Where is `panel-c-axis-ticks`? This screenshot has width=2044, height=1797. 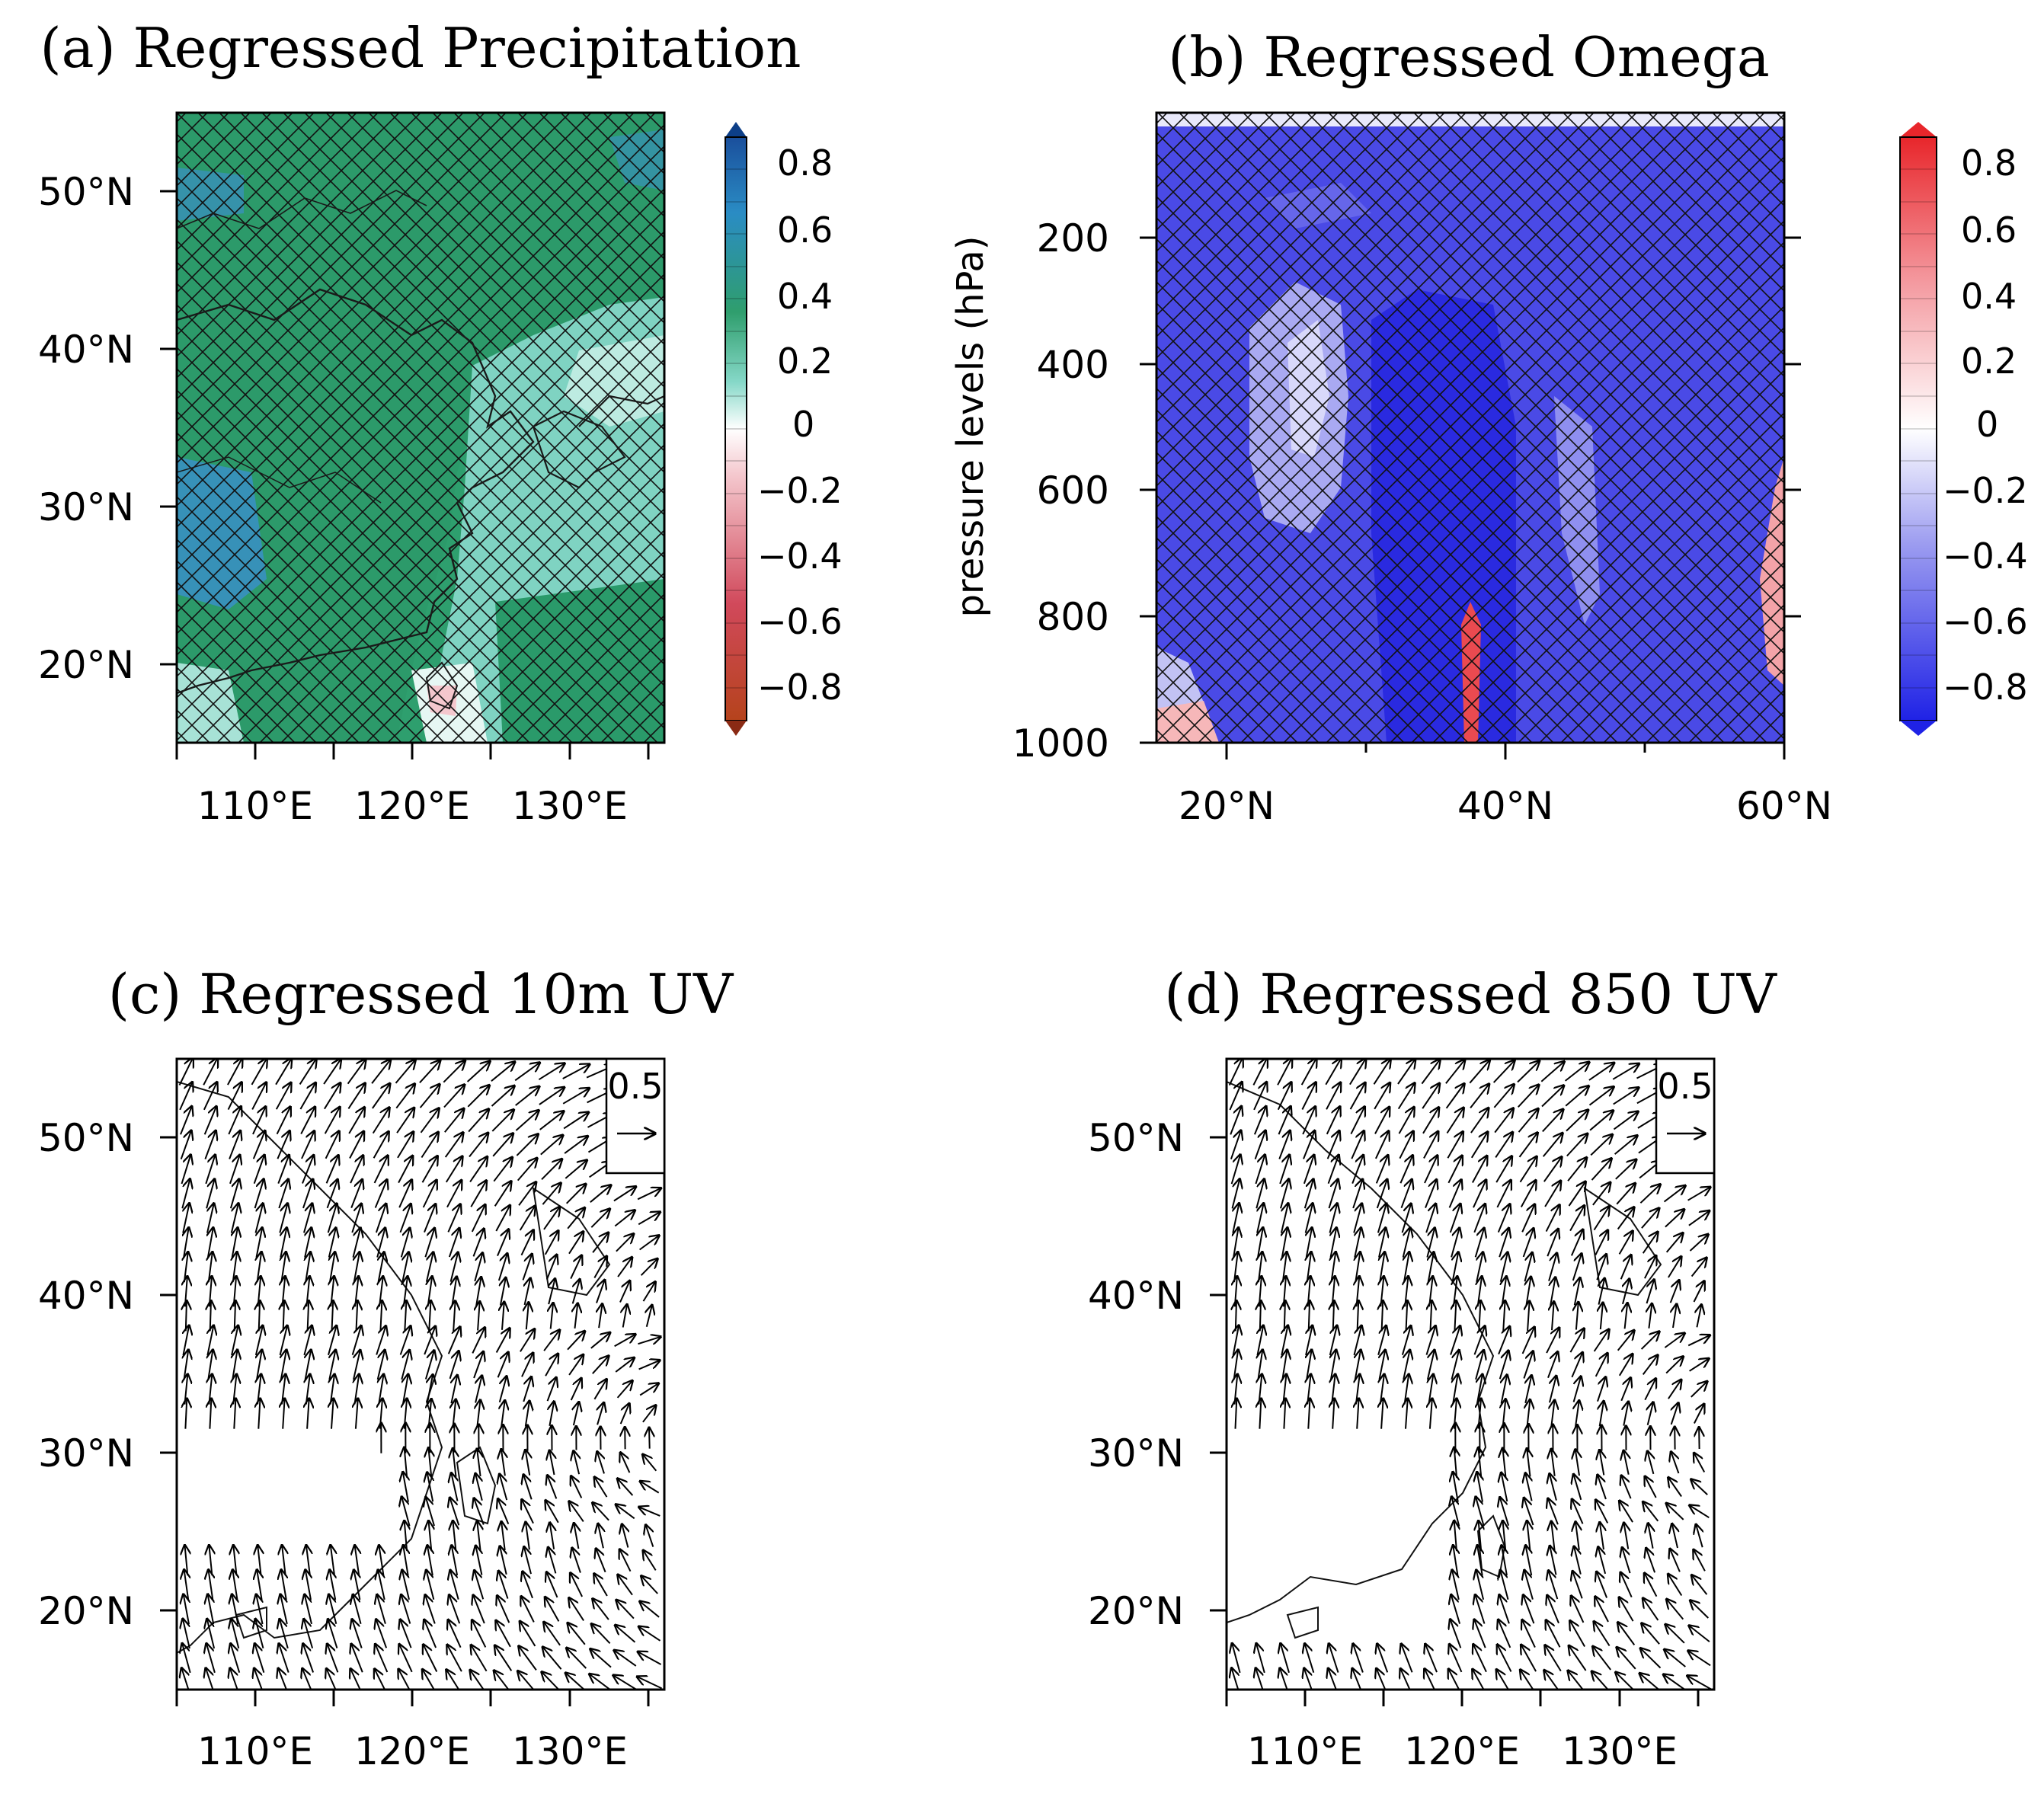
panel-c-axis-ticks is located at coordinates (405, 1421).